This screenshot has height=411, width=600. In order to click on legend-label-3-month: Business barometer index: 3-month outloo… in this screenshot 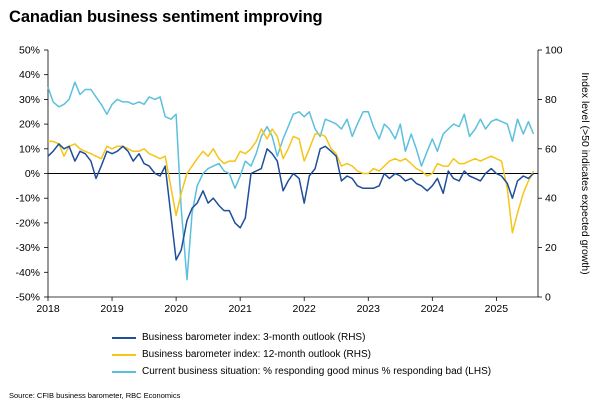, I will do `click(254, 337)`.